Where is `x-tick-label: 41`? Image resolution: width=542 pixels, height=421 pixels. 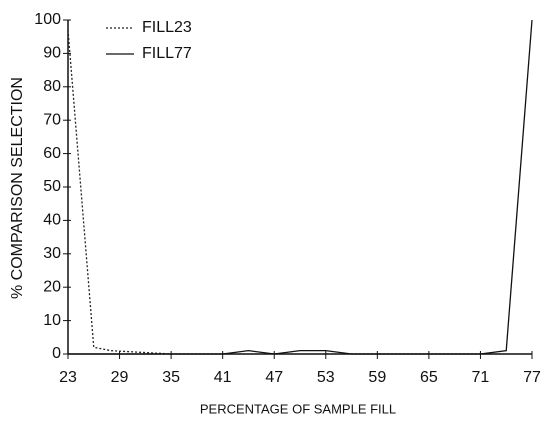 x-tick-label: 41 is located at coordinates (223, 377).